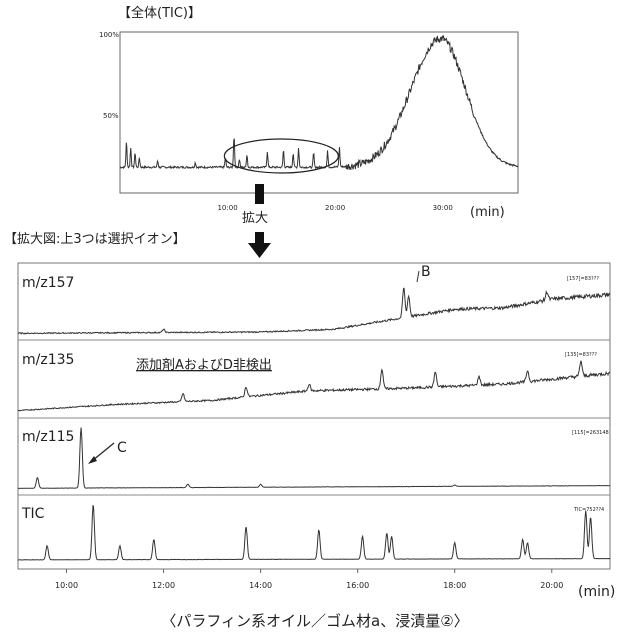  What do you see at coordinates (314, 386) in the screenshot?
I see `mz135-trace` at bounding box center [314, 386].